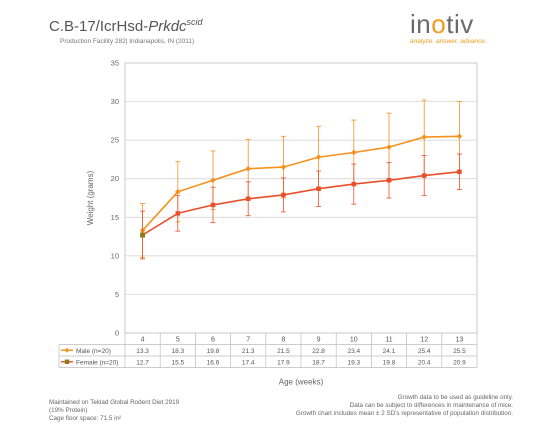 The image size is (550, 441). Describe the element at coordinates (318, 351) in the screenshot. I see `table-value: 22.8` at that location.